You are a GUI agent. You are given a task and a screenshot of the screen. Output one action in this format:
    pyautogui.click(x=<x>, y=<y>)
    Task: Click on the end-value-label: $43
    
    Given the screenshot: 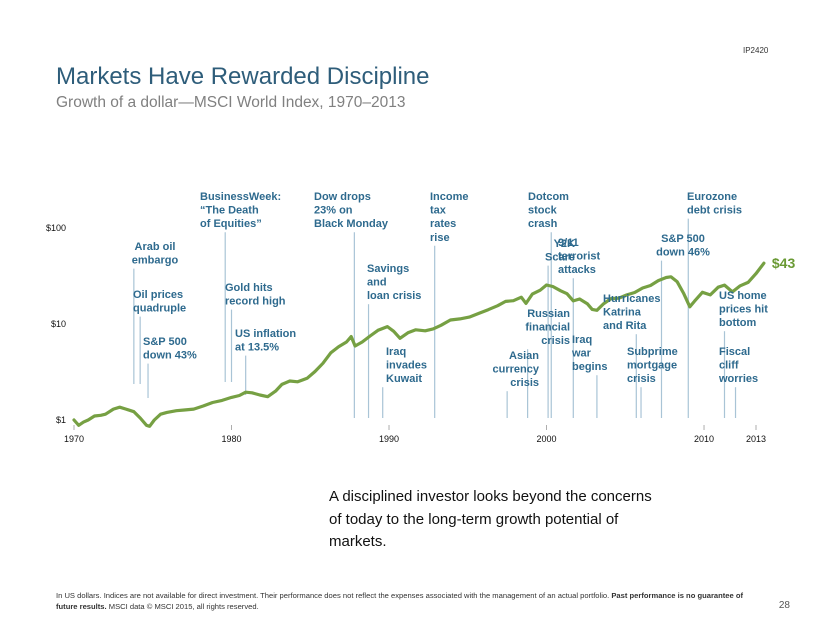 What is the action you would take?
    pyautogui.click(x=784, y=263)
    